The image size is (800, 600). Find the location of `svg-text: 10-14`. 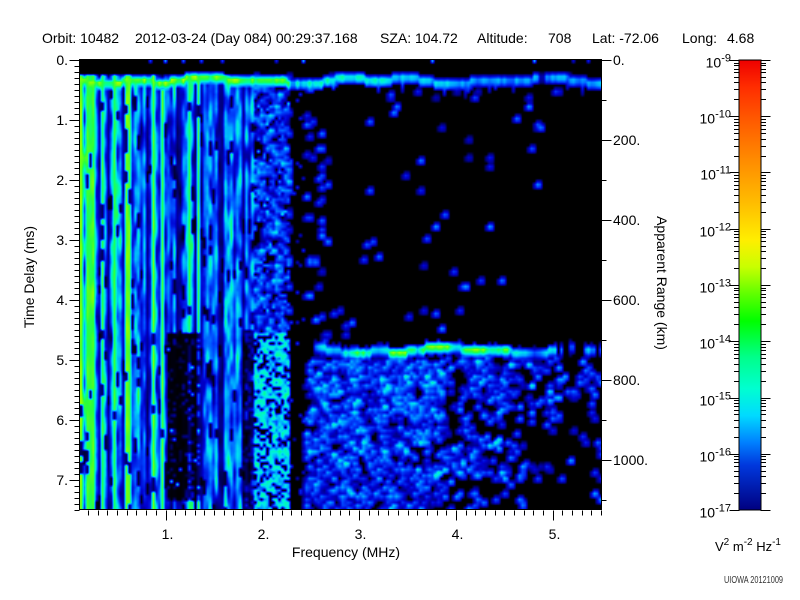

svg-text: 10-14 is located at coordinates (715, 343).